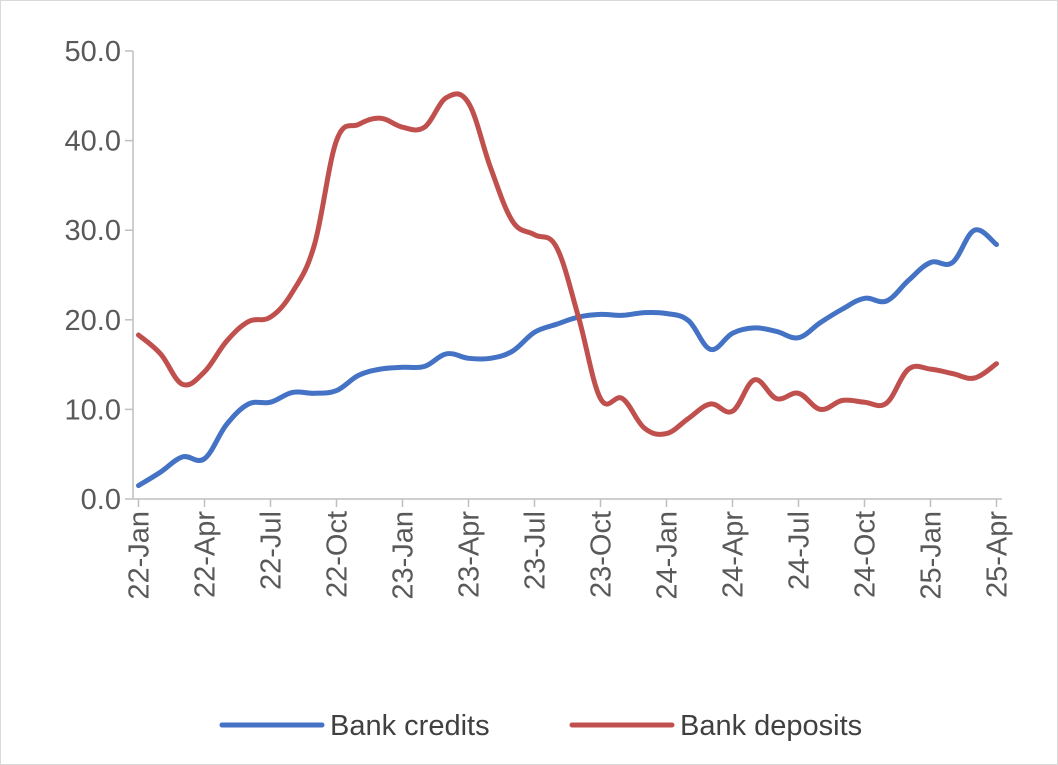  What do you see at coordinates (93, 321) in the screenshot?
I see `y-tick-label: 20.0` at bounding box center [93, 321].